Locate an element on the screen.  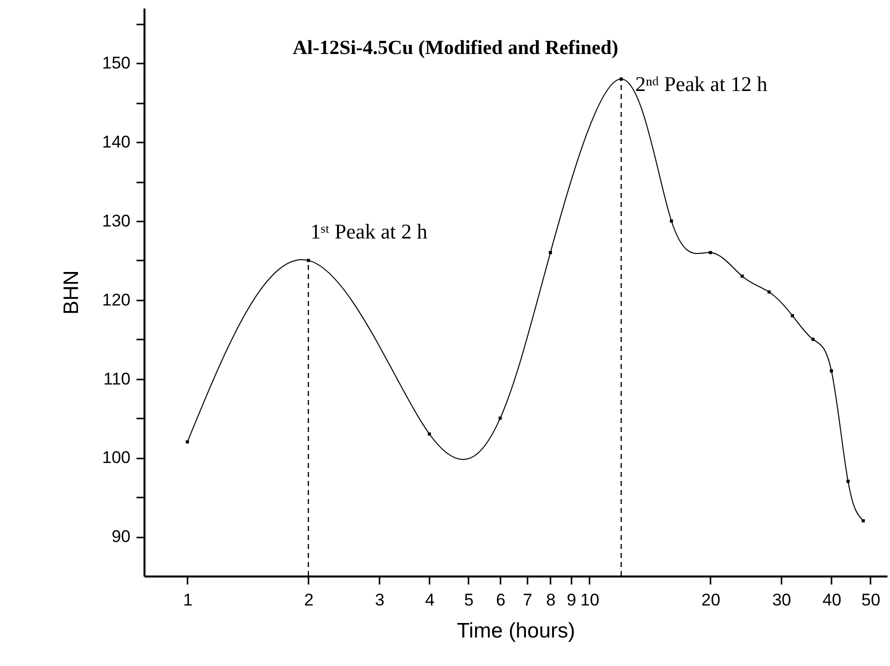
y-tick-label: 110 is located at coordinates (116, 378).